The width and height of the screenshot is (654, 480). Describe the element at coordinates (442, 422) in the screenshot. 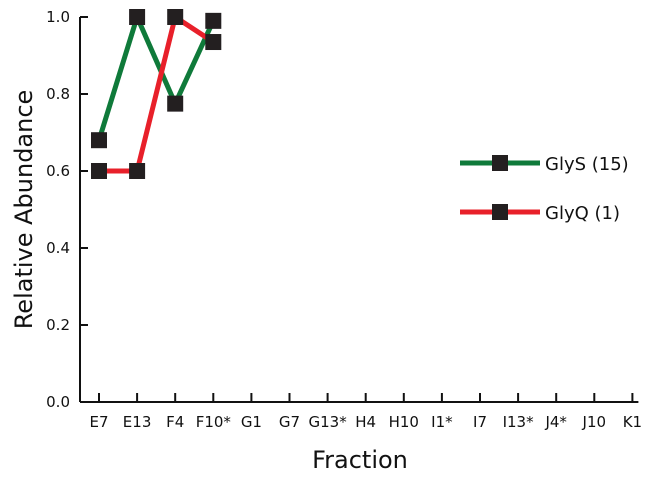

I see `x-tick-label: I1*` at that location.